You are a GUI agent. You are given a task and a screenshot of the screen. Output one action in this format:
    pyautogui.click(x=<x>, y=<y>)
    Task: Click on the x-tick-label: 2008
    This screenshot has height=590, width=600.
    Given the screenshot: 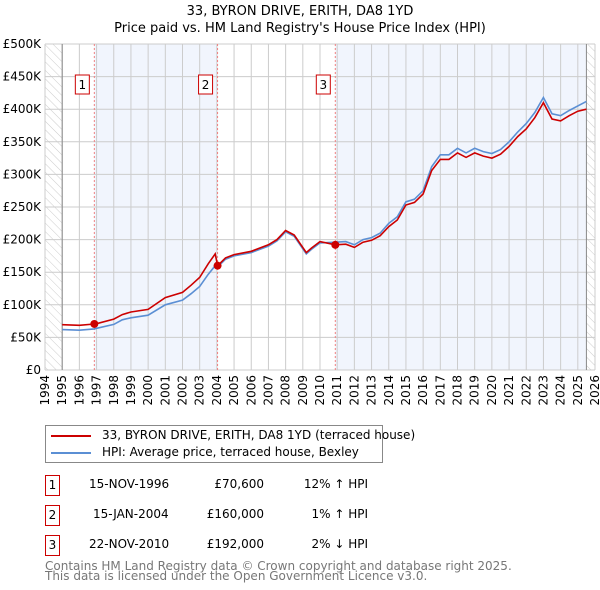 What is the action you would take?
    pyautogui.click(x=286, y=390)
    